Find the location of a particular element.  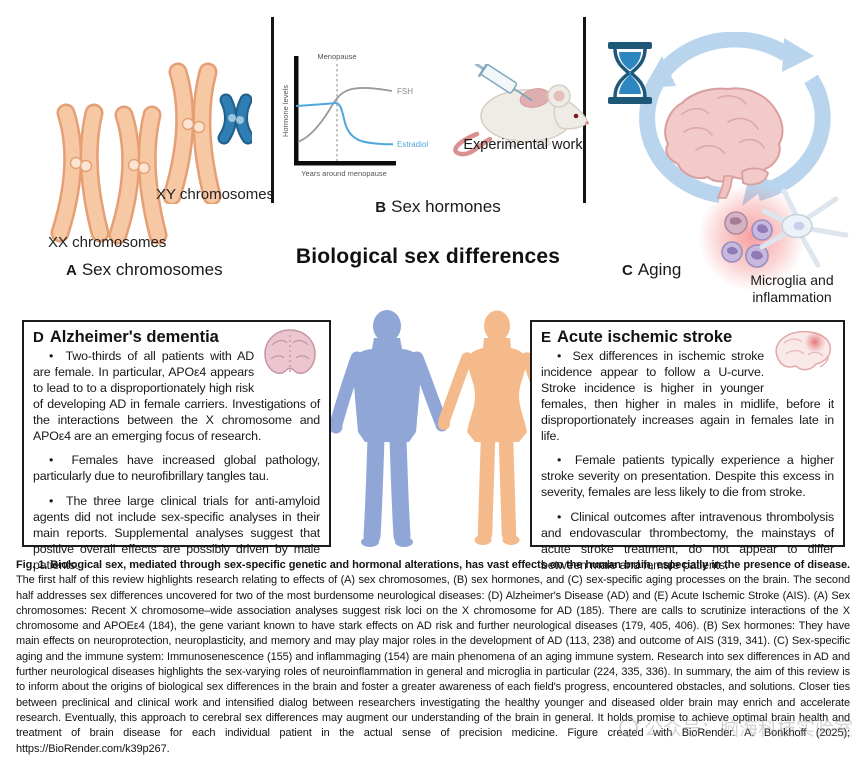

box-e-title-text: Acute ischemic stroke is located at coordinates (645, 337).